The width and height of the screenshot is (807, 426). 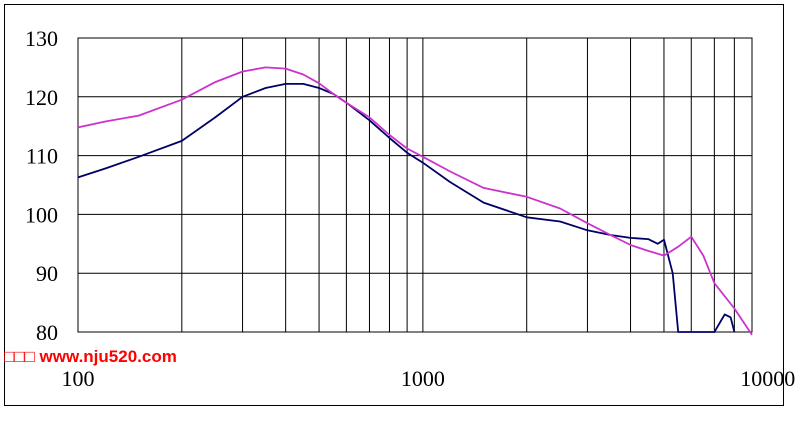 I want to click on y-tick-label: 130, so click(x=41, y=38).